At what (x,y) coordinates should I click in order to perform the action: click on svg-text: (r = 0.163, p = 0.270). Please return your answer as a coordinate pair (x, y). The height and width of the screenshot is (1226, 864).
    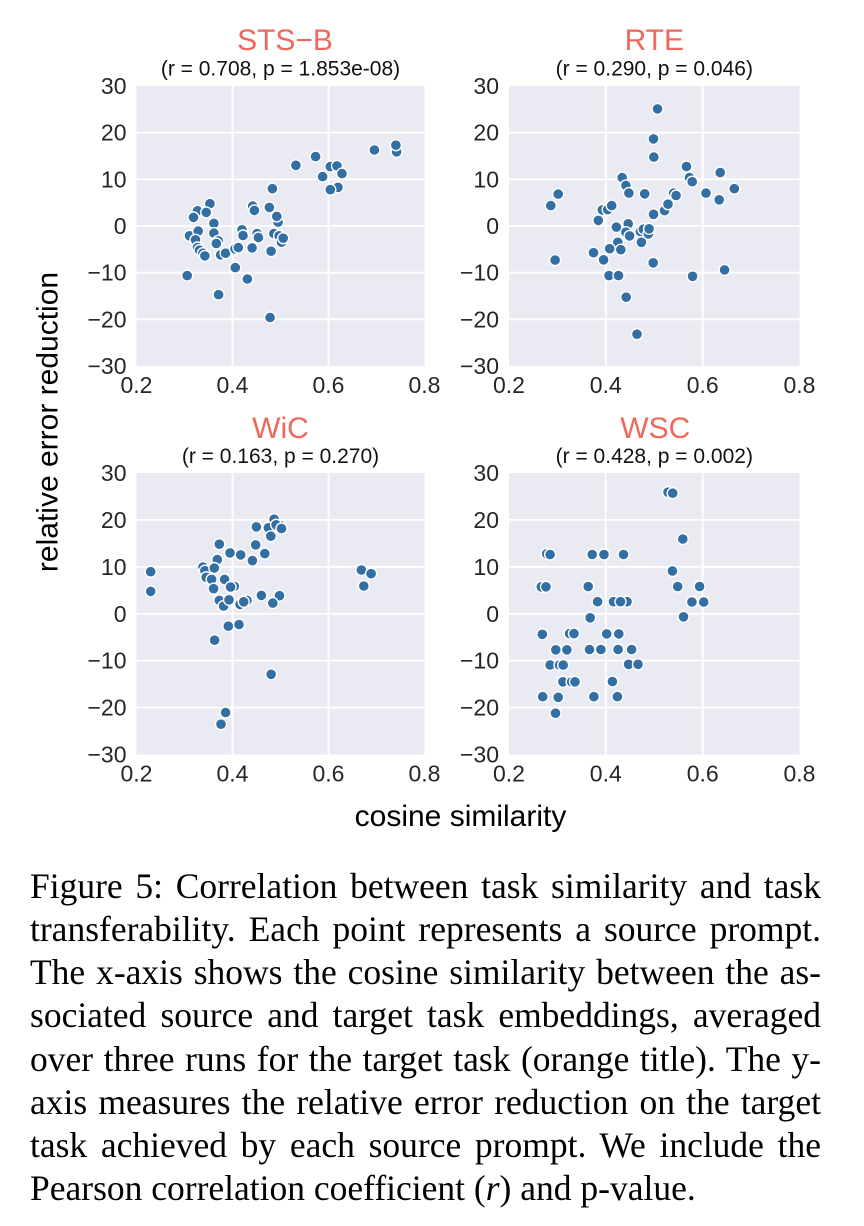
    Looking at the image, I should click on (280, 456).